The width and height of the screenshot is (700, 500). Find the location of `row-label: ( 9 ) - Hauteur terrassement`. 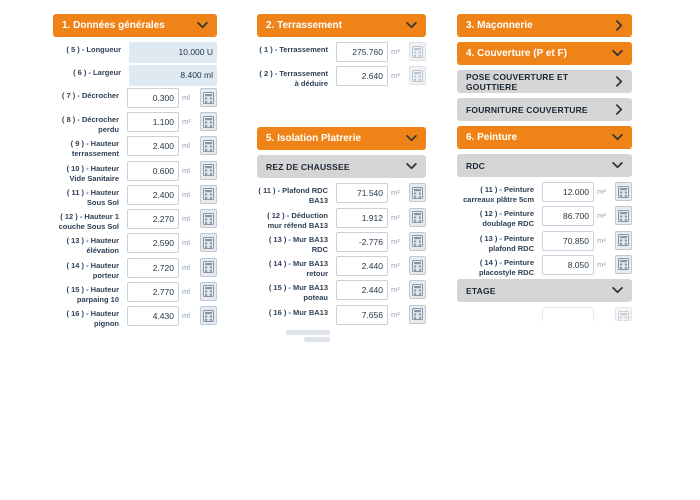

row-label: ( 9 ) - Hauteur terrassement is located at coordinates (94, 149).